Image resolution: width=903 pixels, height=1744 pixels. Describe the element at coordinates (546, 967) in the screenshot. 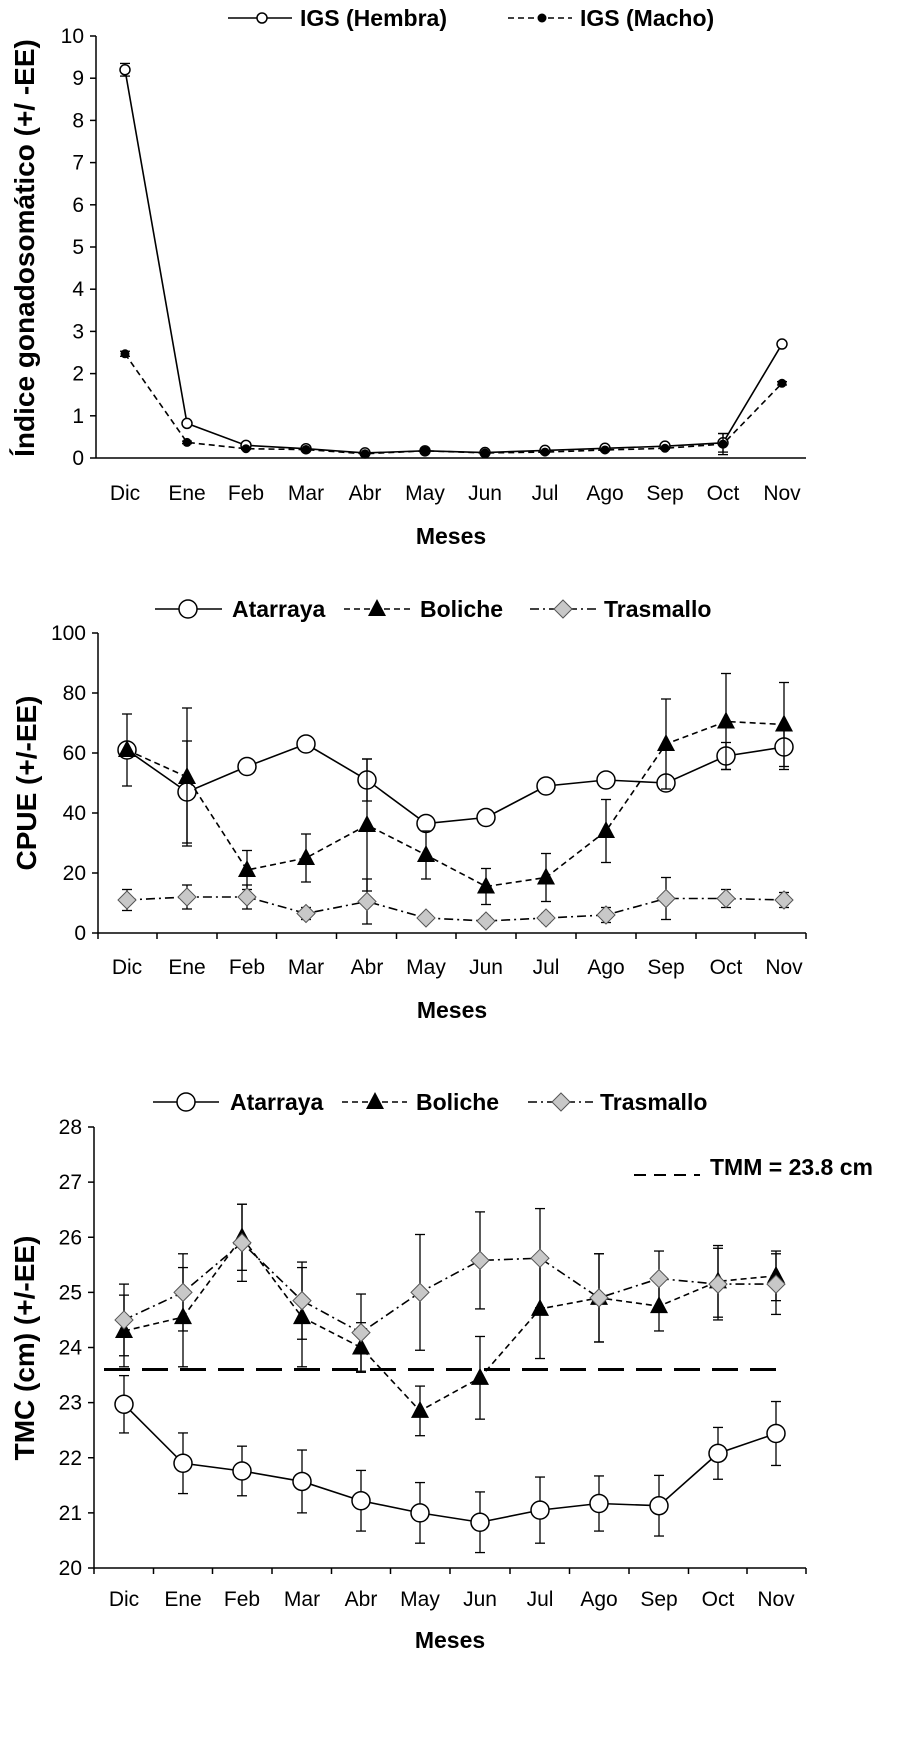

I see `x-tick-label-jul: Jul` at that location.